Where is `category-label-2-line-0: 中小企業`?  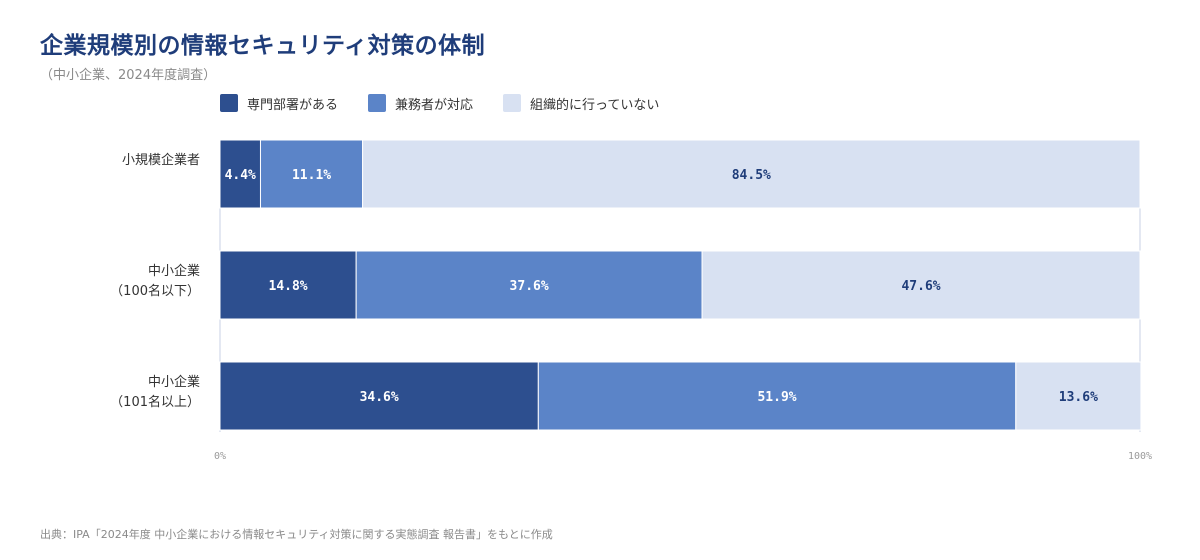 category-label-2-line-0: 中小企業 is located at coordinates (174, 382).